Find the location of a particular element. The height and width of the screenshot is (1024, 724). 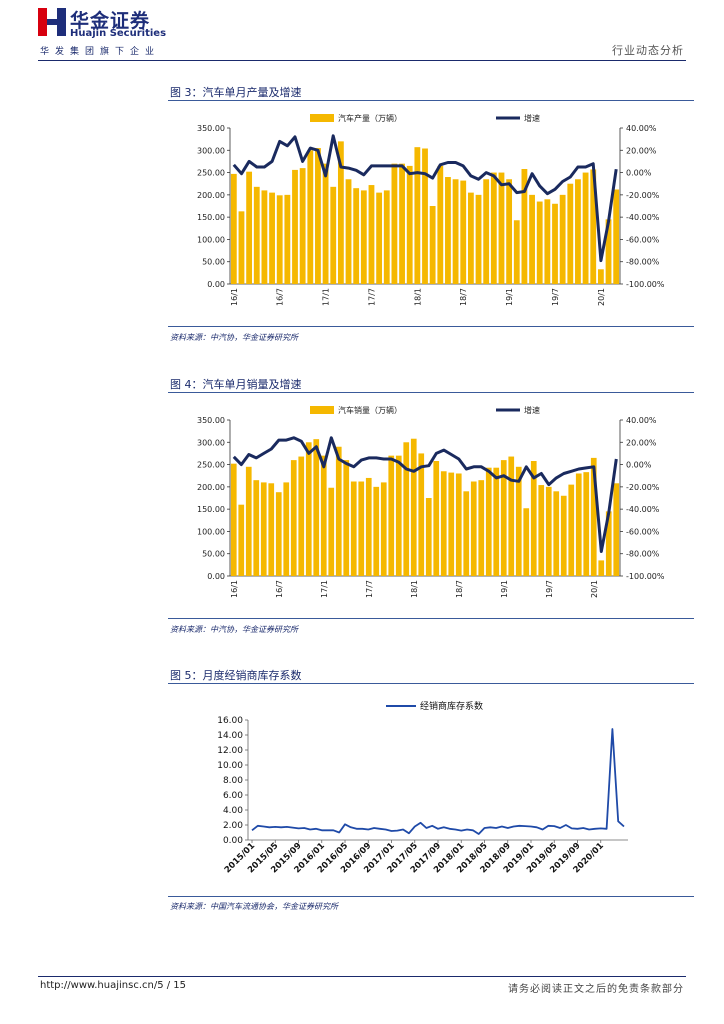

figure-4-title: 图 4：汽车单月销量及增速 is located at coordinates (236, 384).